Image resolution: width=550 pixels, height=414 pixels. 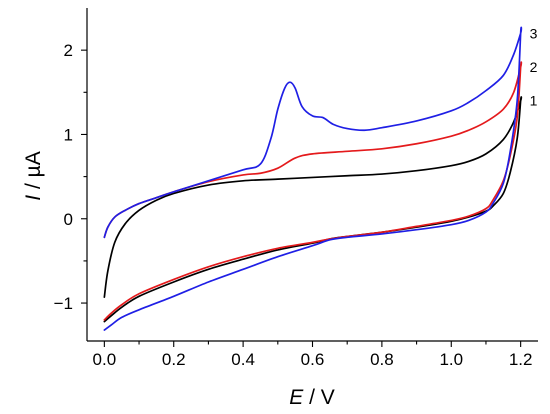 What do you see at coordinates (521, 359) in the screenshot?
I see `x-tick-label: 1.2` at bounding box center [521, 359].